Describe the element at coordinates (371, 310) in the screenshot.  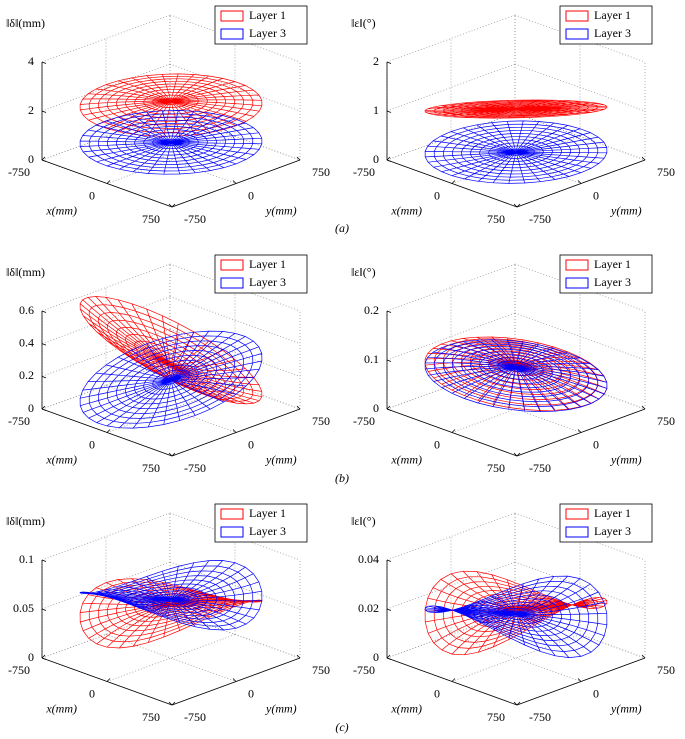
I see `z-tick-label: 0.2` at that location.